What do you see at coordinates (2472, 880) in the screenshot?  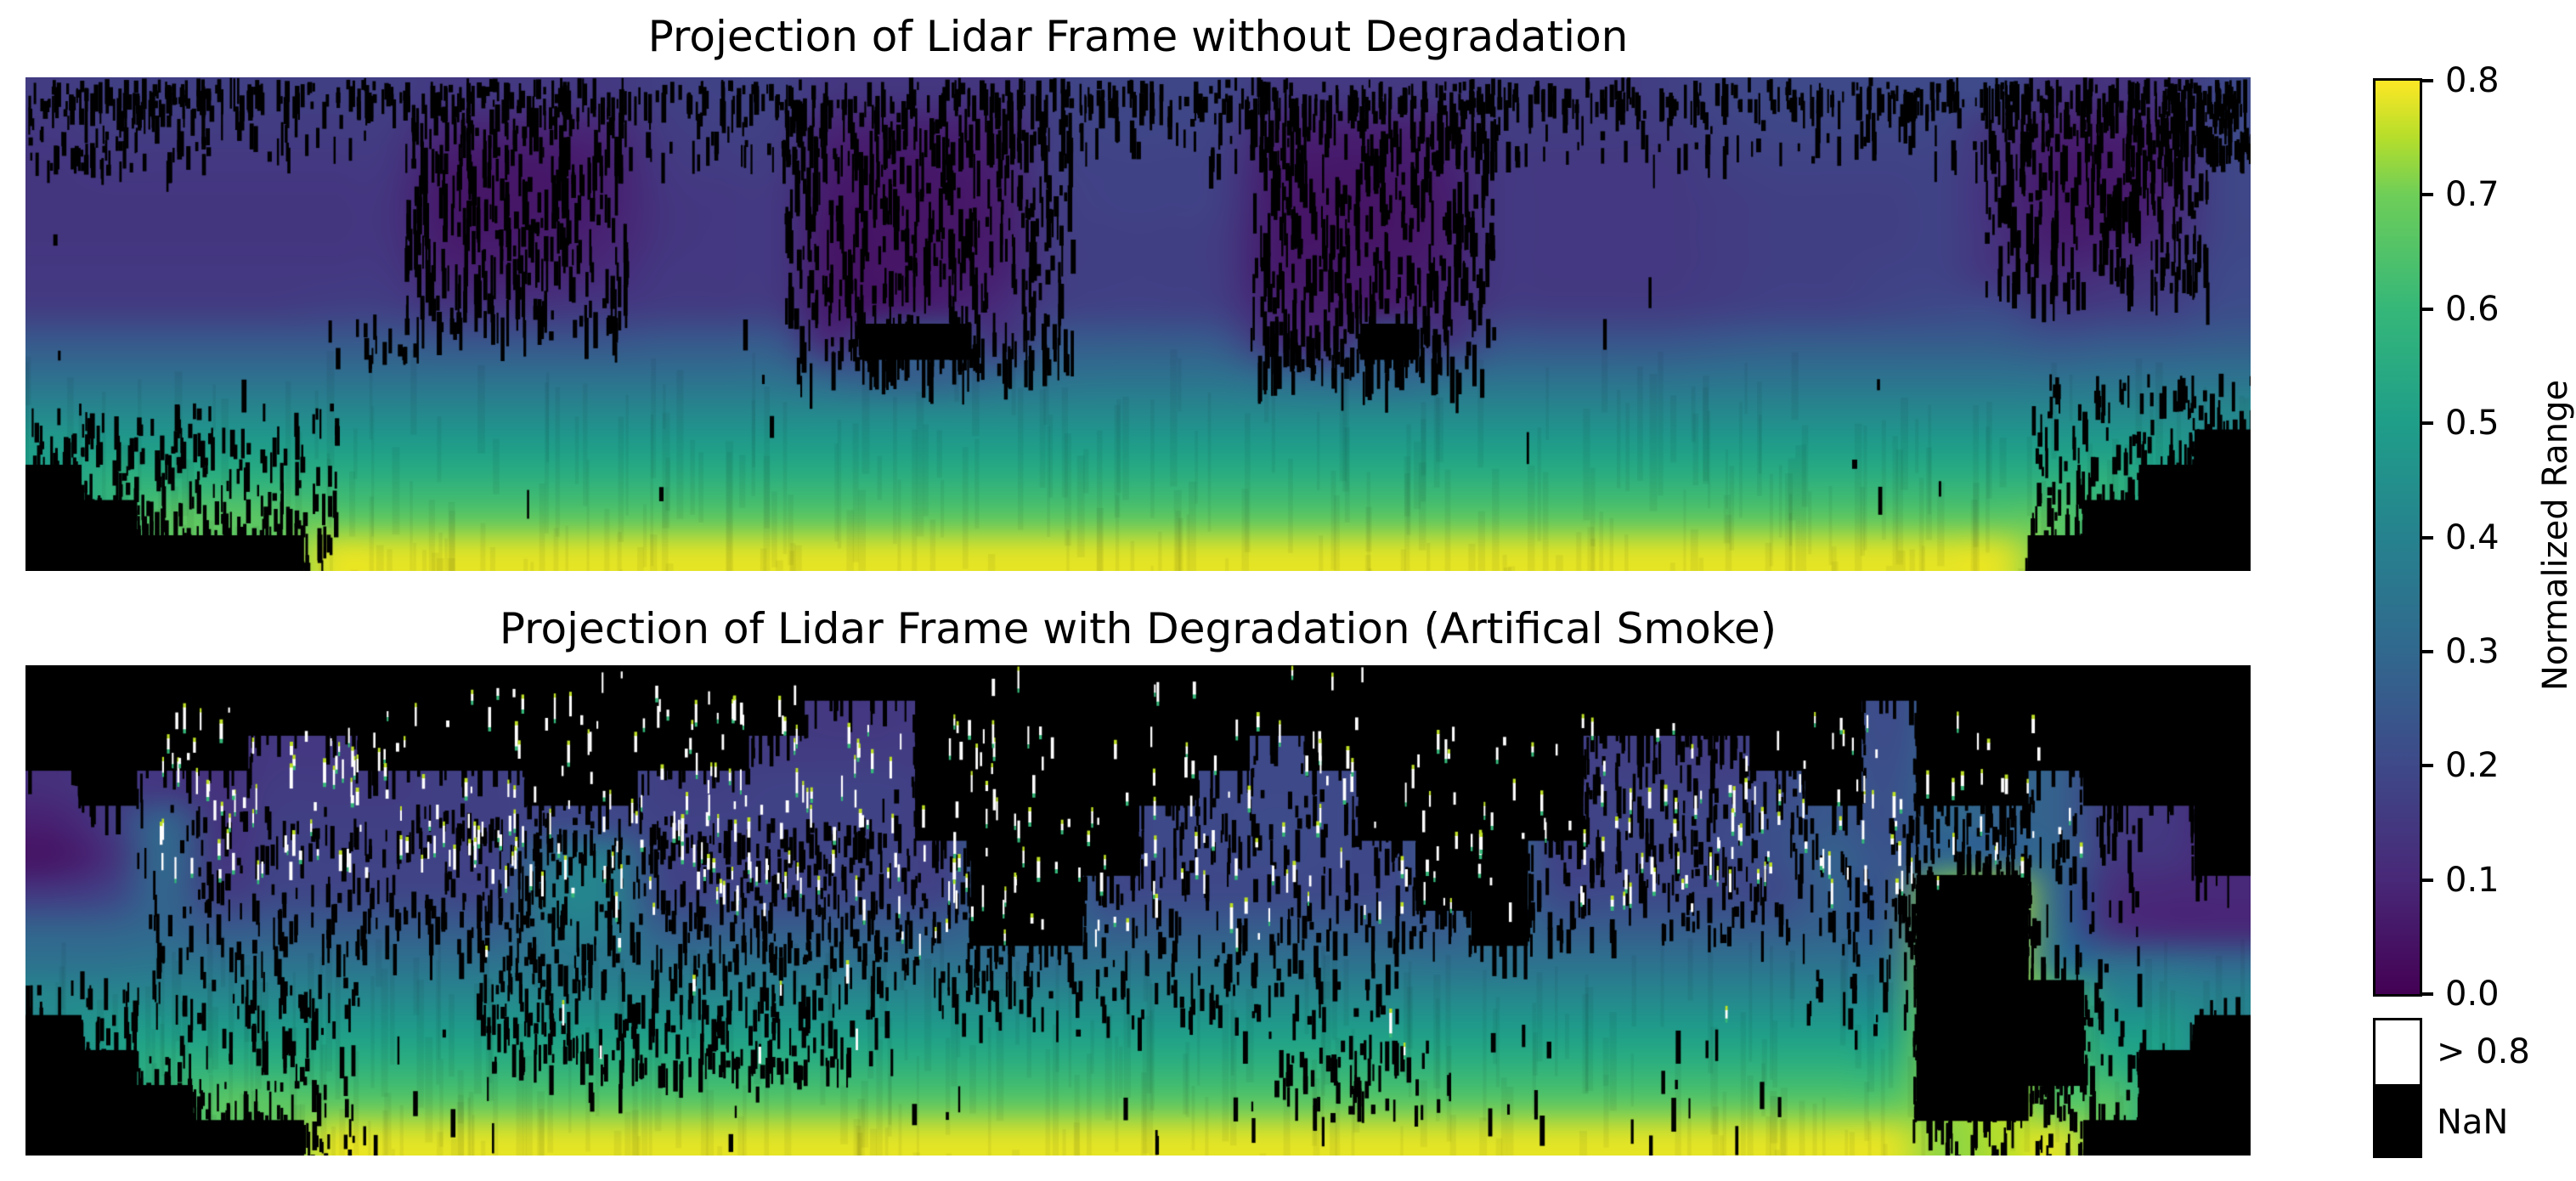 I see `colorbar-tick-label: 0.1` at bounding box center [2472, 880].